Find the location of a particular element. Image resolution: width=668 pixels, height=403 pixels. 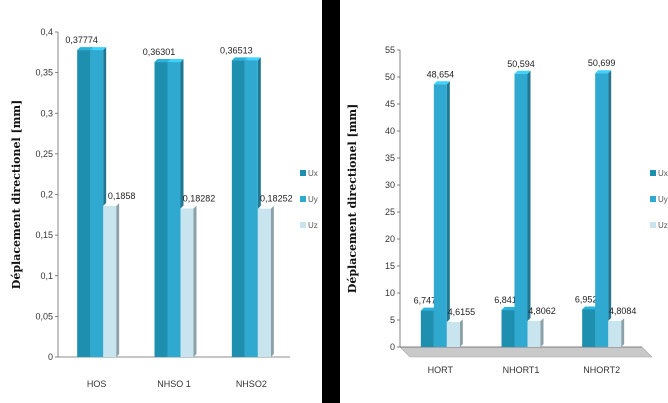

y-tick-label: 45 is located at coordinates (390, 104).